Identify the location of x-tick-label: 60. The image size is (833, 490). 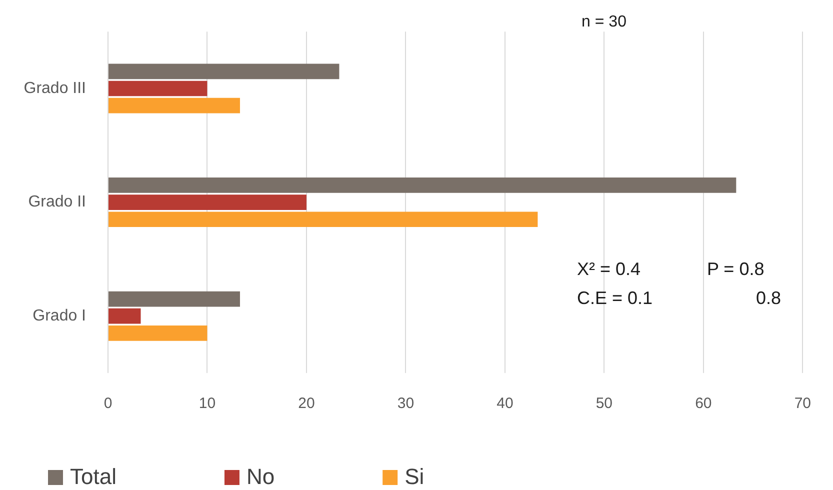
(703, 403).